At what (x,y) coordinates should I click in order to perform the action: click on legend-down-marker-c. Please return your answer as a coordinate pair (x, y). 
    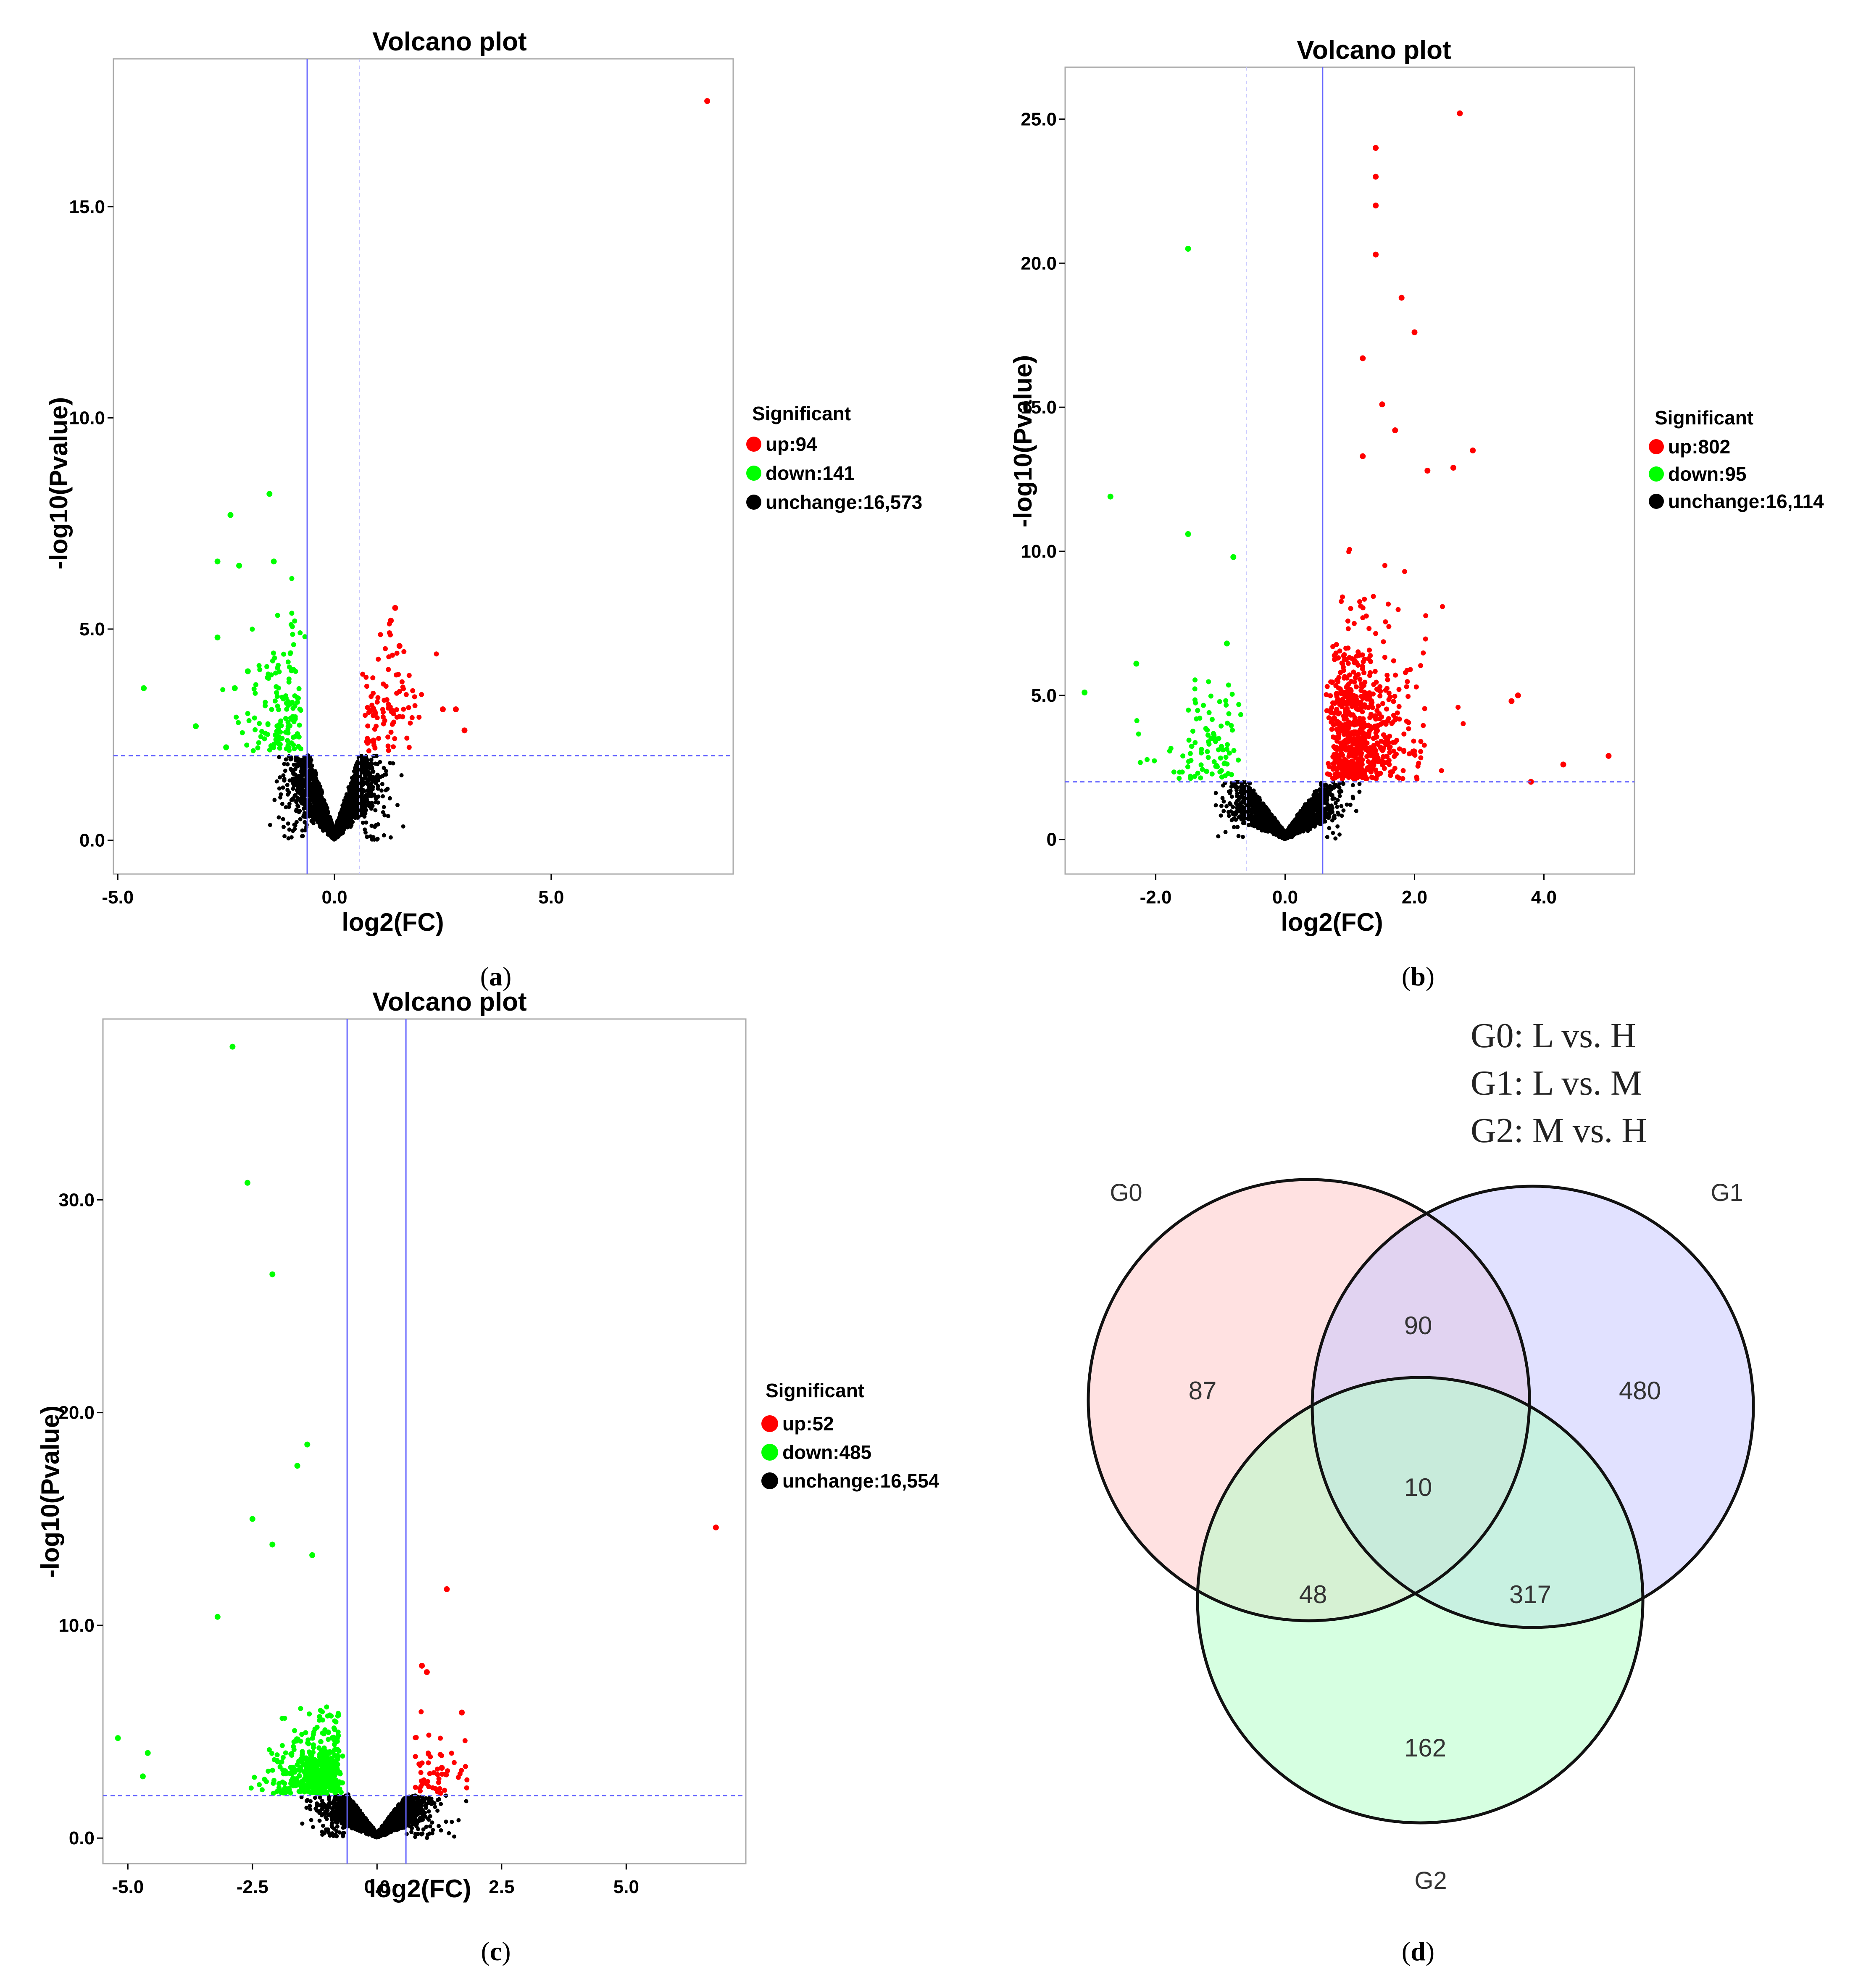
    Looking at the image, I should click on (769, 1452).